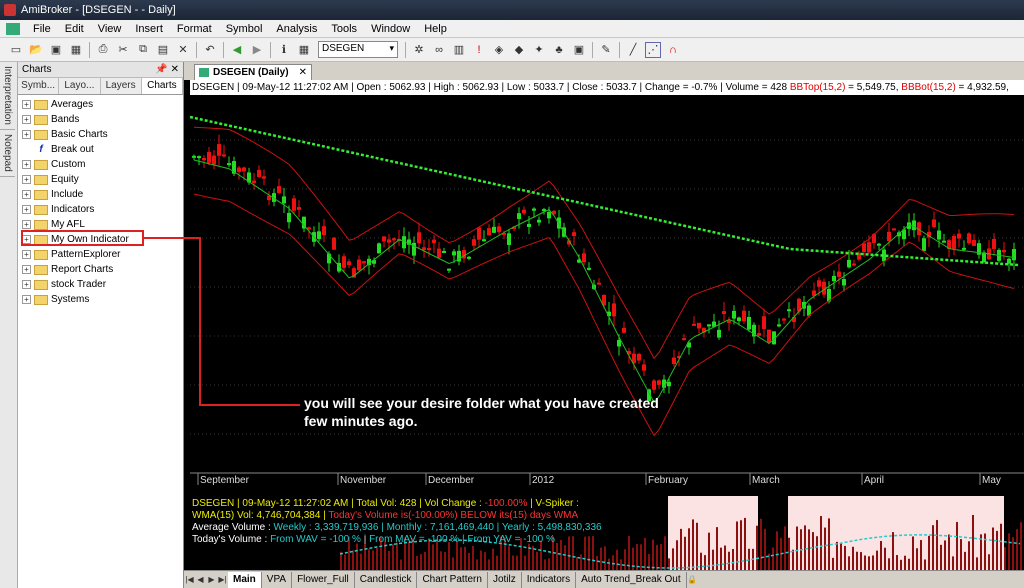  I want to click on tab-interpretation: Interpretation, so click(7, 96).